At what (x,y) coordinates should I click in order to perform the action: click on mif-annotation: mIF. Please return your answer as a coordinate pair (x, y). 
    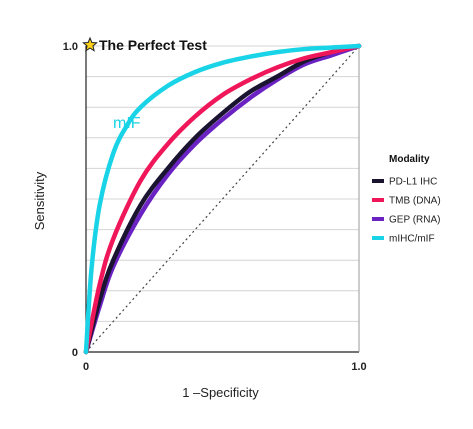
    Looking at the image, I should click on (127, 123).